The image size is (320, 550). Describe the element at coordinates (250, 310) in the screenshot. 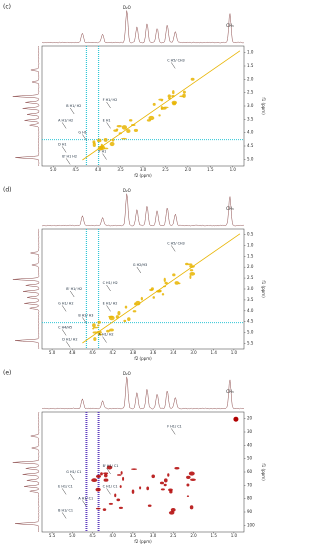

I see `y-tick-label: 4.0` at that location.